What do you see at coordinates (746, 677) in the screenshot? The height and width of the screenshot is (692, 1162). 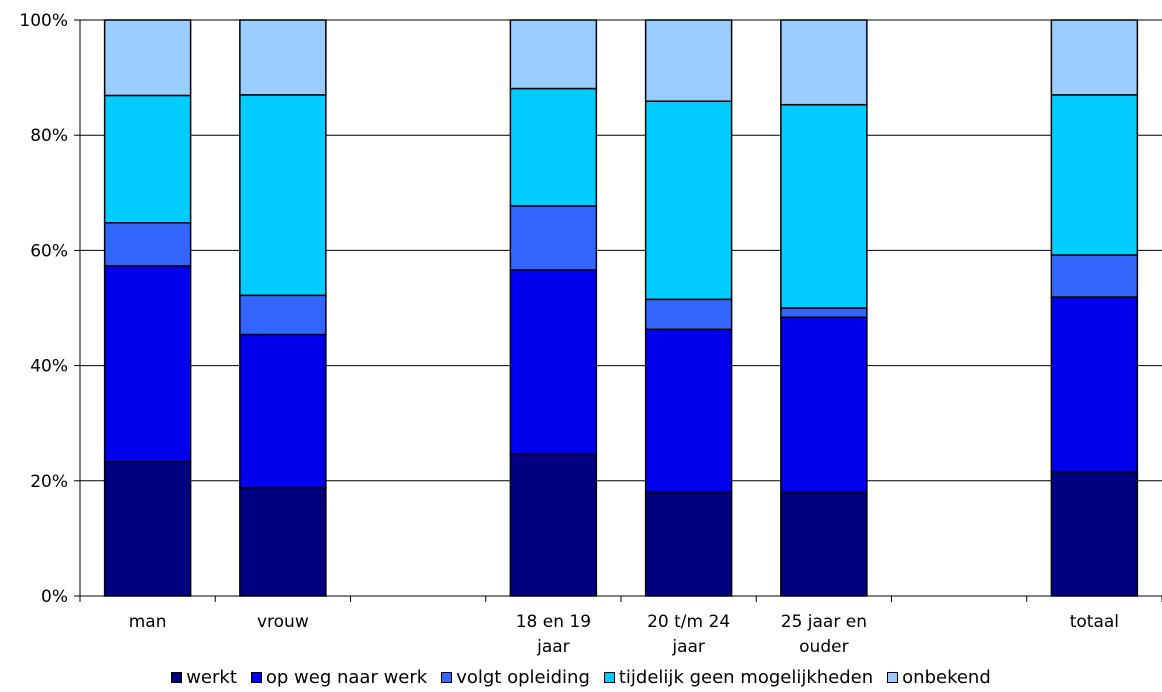 I see `legend-label: tijdelijk geen mogelijkheden` at bounding box center [746, 677].